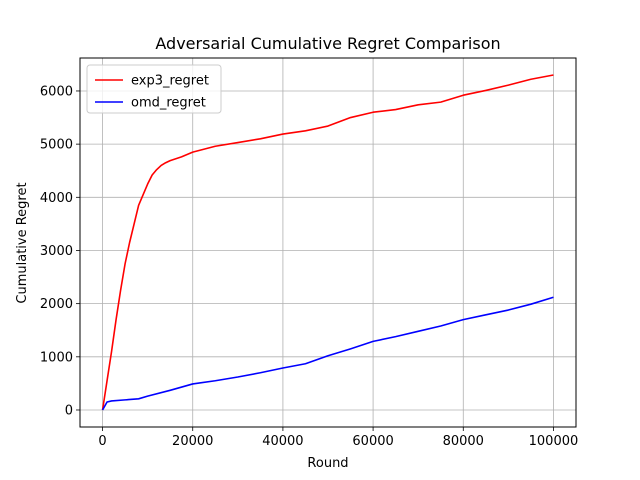  I want to click on legend: exp3_regret omd_regret, so click(154, 89).